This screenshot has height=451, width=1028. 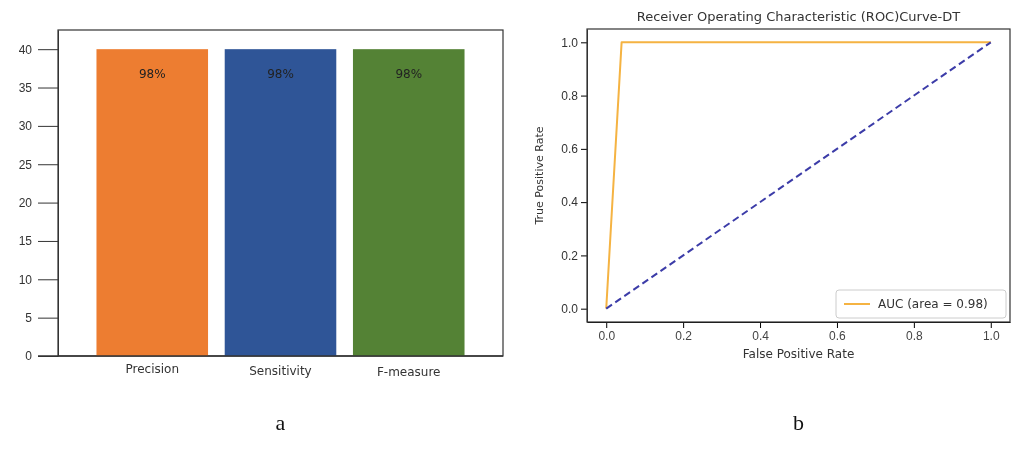 What do you see at coordinates (798, 354) in the screenshot?
I see `x-axis-title: False Positive Rate` at bounding box center [798, 354].